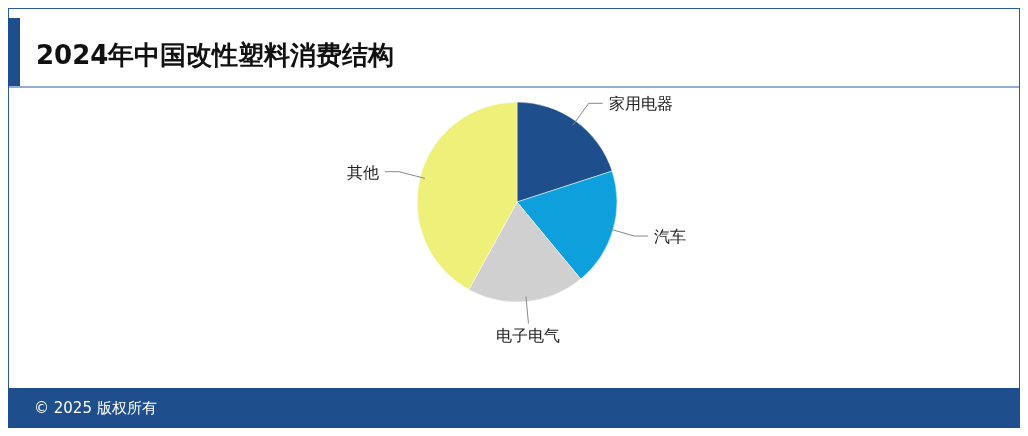  What do you see at coordinates (362, 172) in the screenshot?
I see `slice-label: 其他` at bounding box center [362, 172].